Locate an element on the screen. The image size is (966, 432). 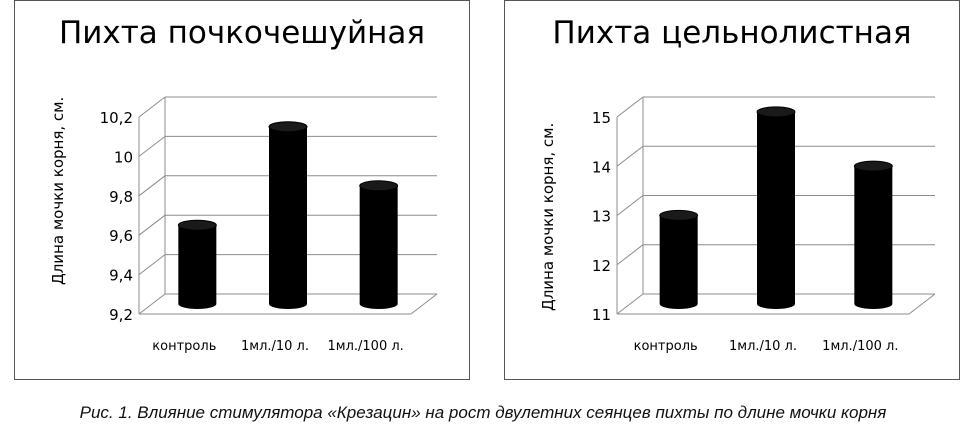
y-tick-label: 13 is located at coordinates (601, 217).